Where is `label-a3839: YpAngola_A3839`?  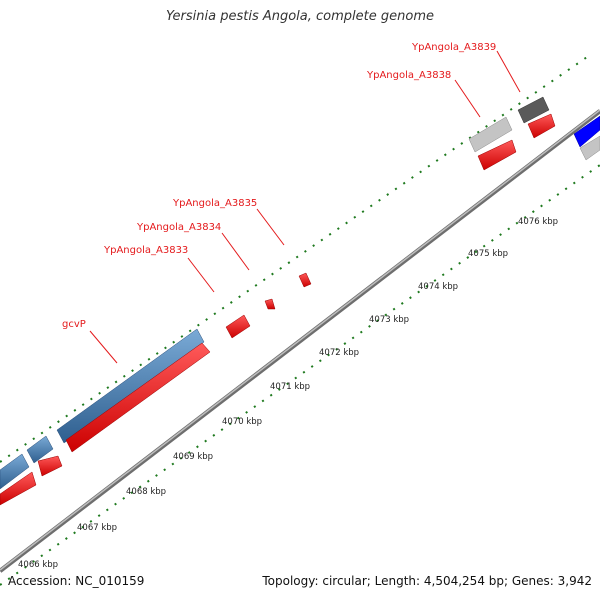
label-a3839: YpAngola_A3839 is located at coordinates (453, 47).